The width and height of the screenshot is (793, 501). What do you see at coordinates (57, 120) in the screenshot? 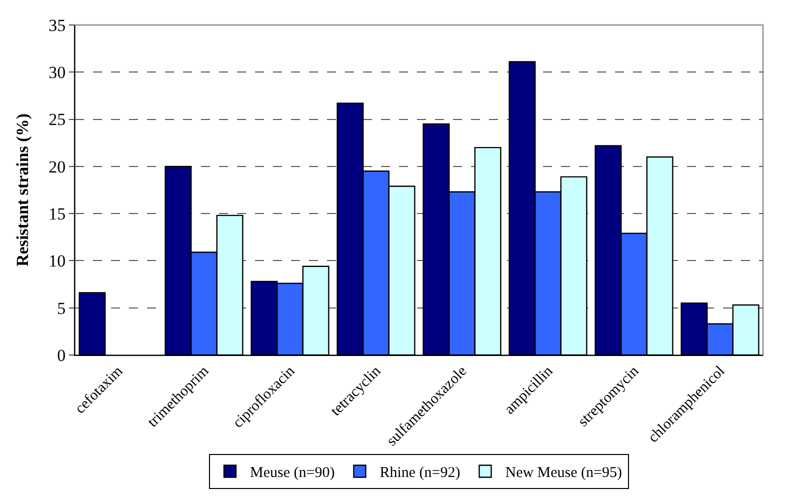
I see `y-tick-label: 25` at bounding box center [57, 120].